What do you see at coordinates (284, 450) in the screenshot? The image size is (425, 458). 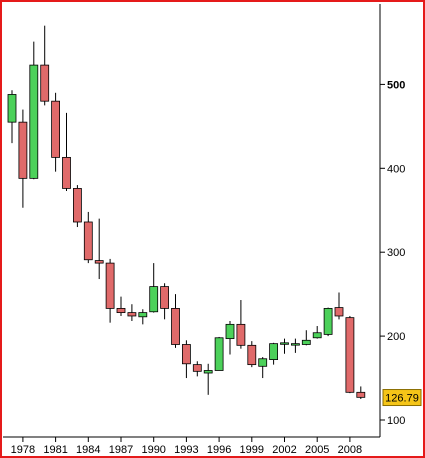 I see `x-tick-label: 2002` at bounding box center [284, 450].